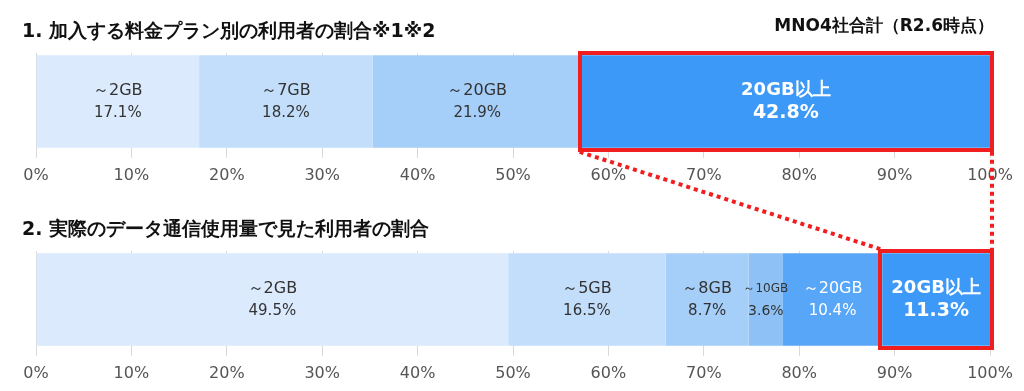 This screenshot has height=391, width=1024. Describe the element at coordinates (766, 310) in the screenshot. I see `data-label: 3.6%` at that location.